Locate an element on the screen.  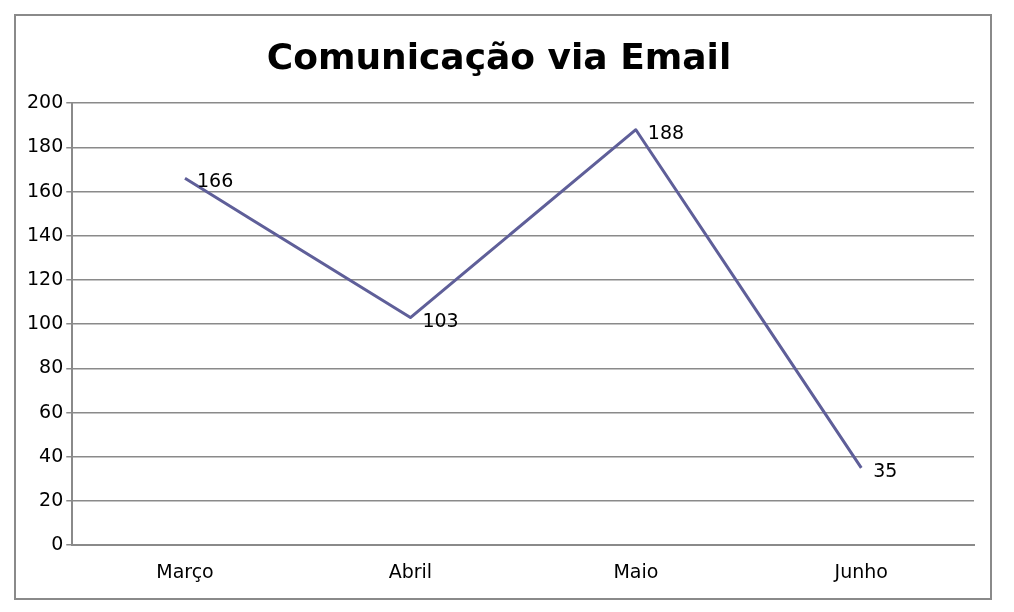
y-tick-label: 0 is located at coordinates (57, 543).